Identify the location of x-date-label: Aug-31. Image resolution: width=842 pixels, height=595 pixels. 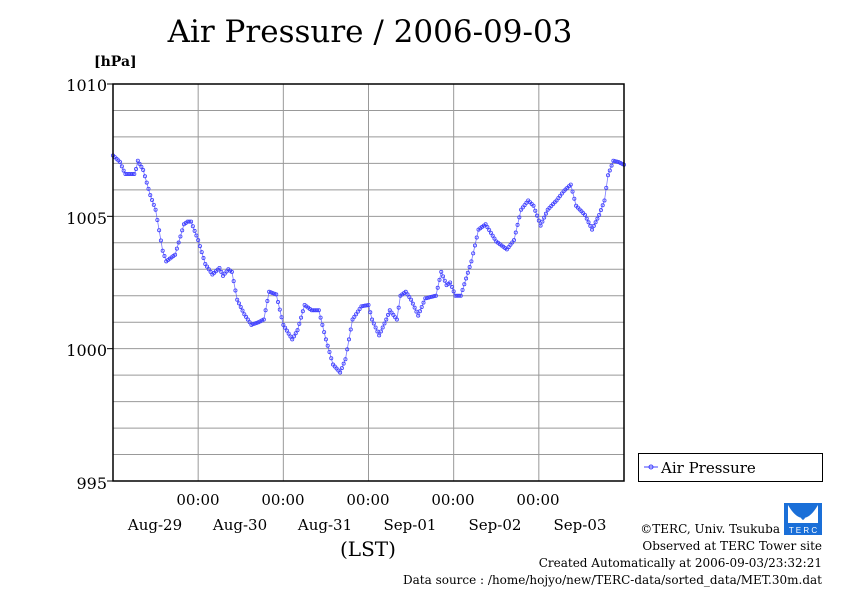
(325, 525).